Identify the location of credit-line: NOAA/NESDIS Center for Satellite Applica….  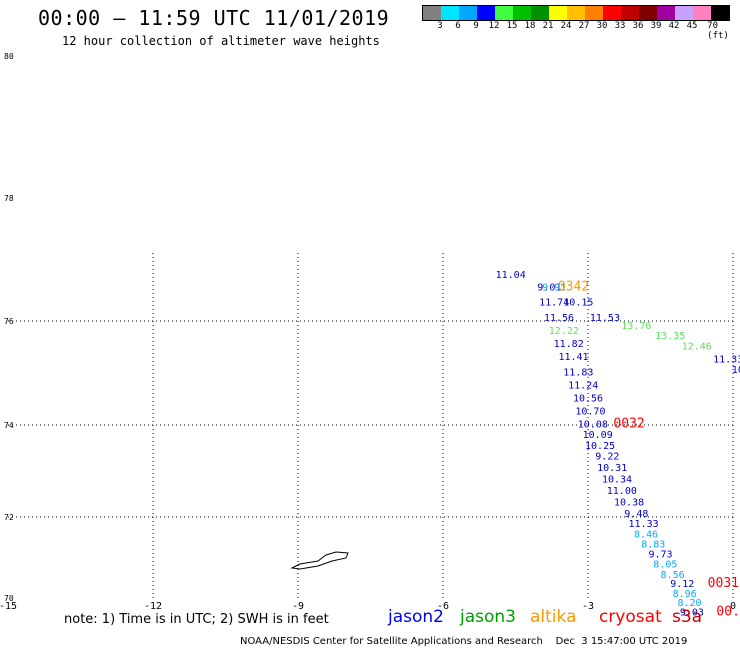
(464, 641).